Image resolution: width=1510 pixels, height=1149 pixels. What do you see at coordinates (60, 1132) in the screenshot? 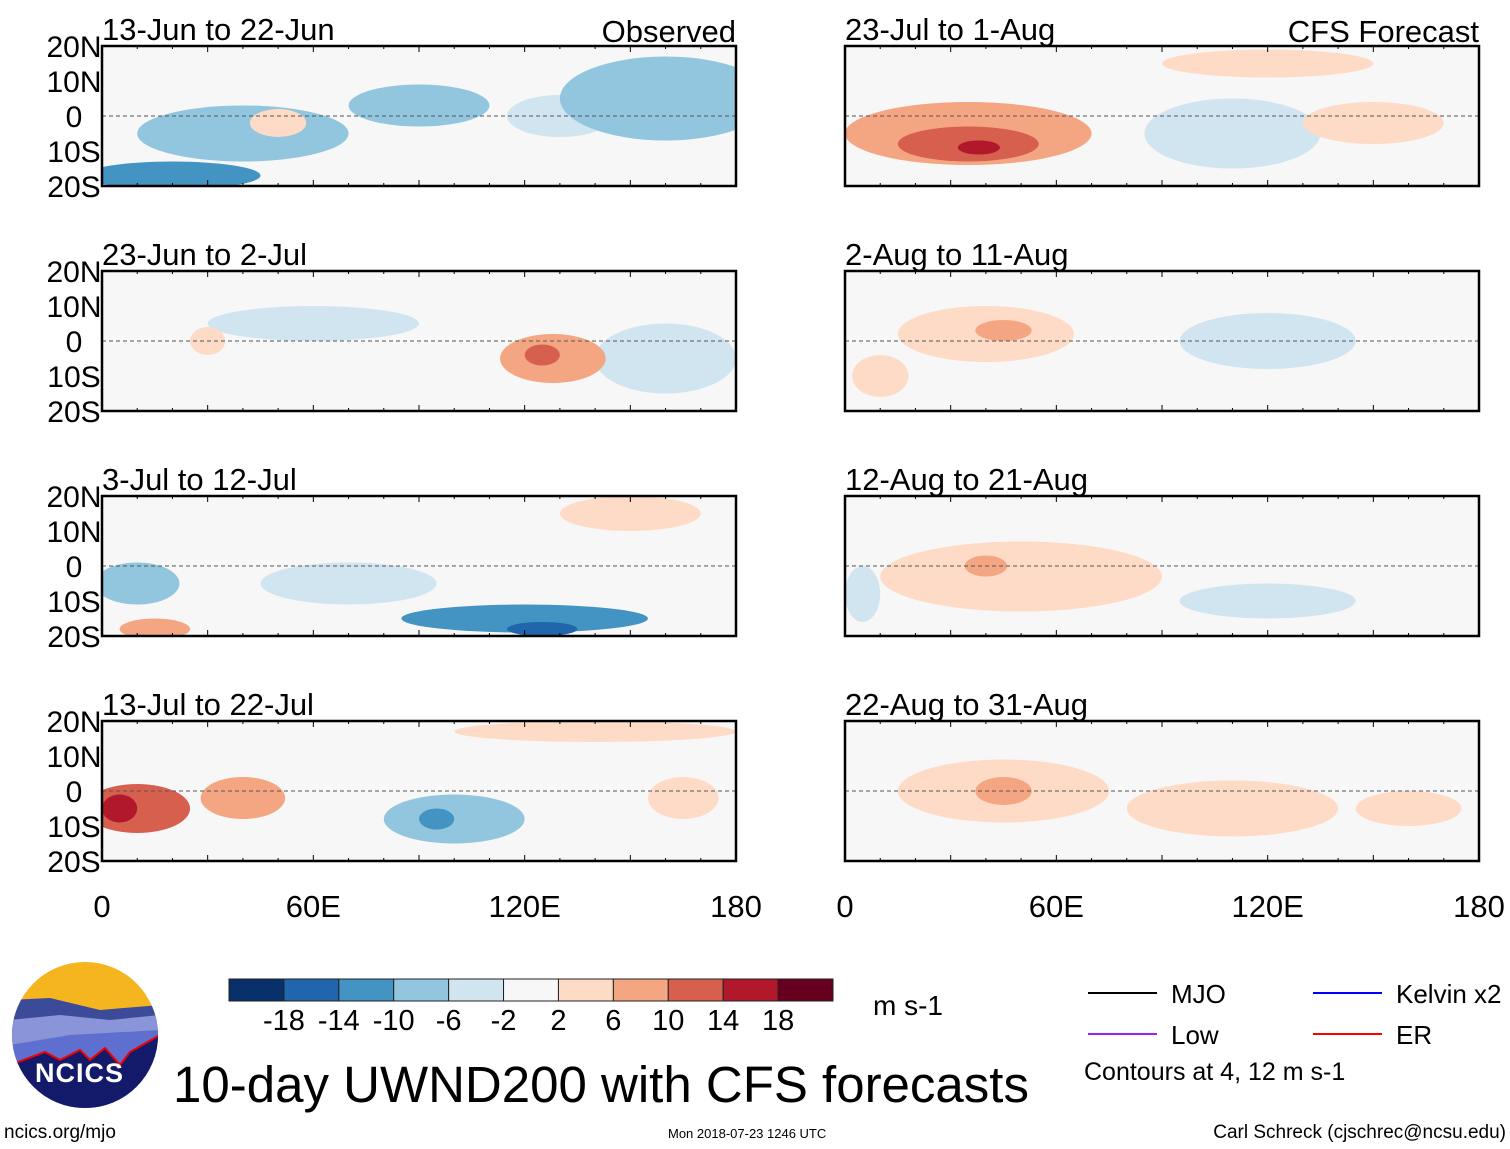
I see `site-link: ncics.org/mjo` at bounding box center [60, 1132].